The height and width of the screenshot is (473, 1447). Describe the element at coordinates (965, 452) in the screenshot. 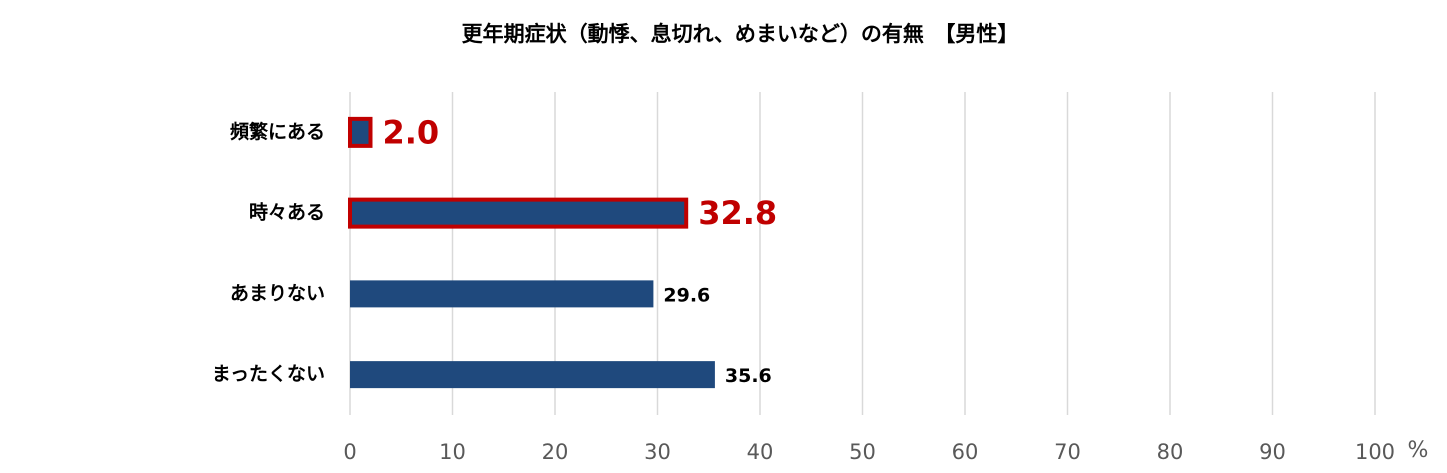

I see `x-tick-label: 60` at that location.